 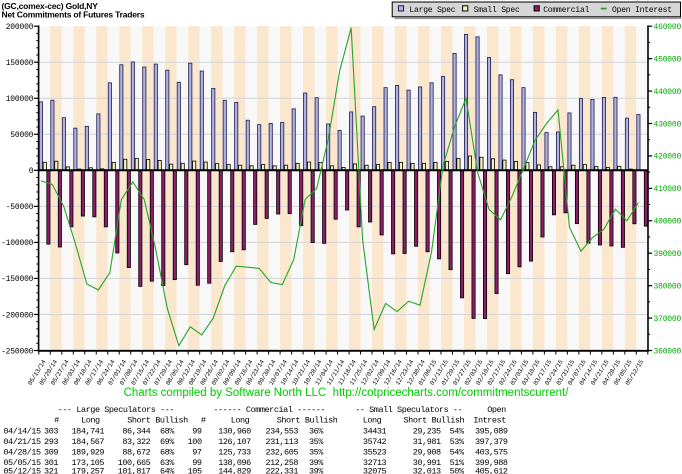 I want to click on svg-text: 232,605, so click(x=281, y=453).